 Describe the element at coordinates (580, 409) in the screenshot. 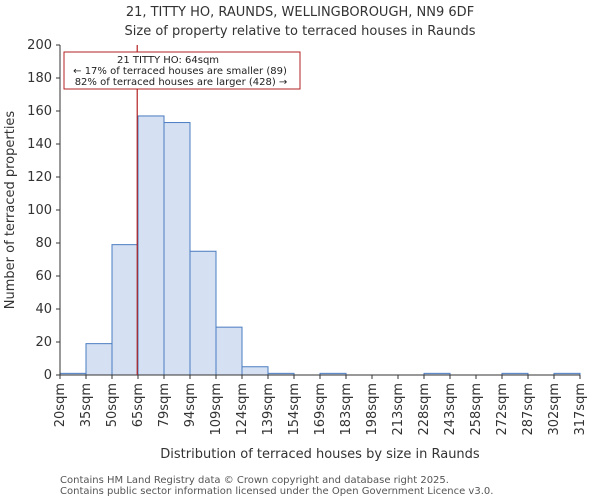

I see `x-tick-label: 317sqm` at that location.